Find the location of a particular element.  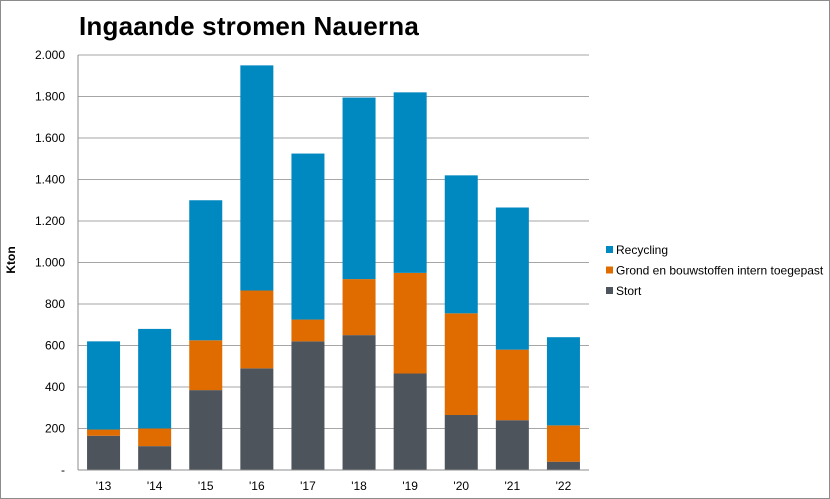

y-tick-label: 1.600 is located at coordinates (50, 138).